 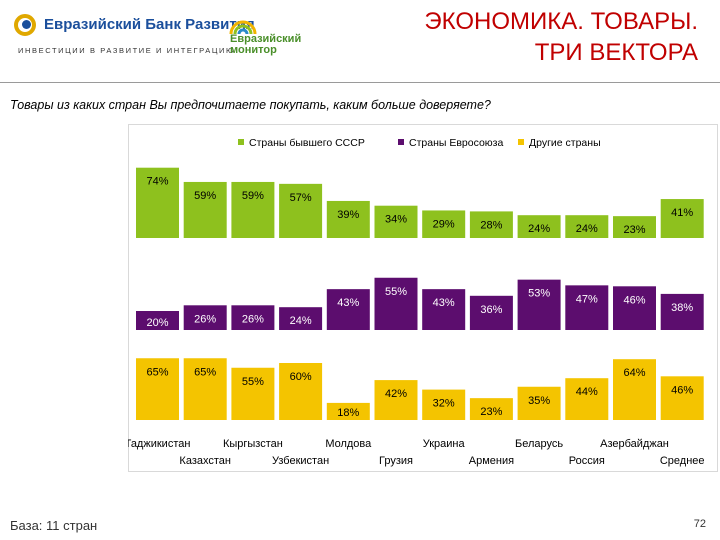 I want to click on data-label-s1-10: 24%, so click(x=587, y=229).